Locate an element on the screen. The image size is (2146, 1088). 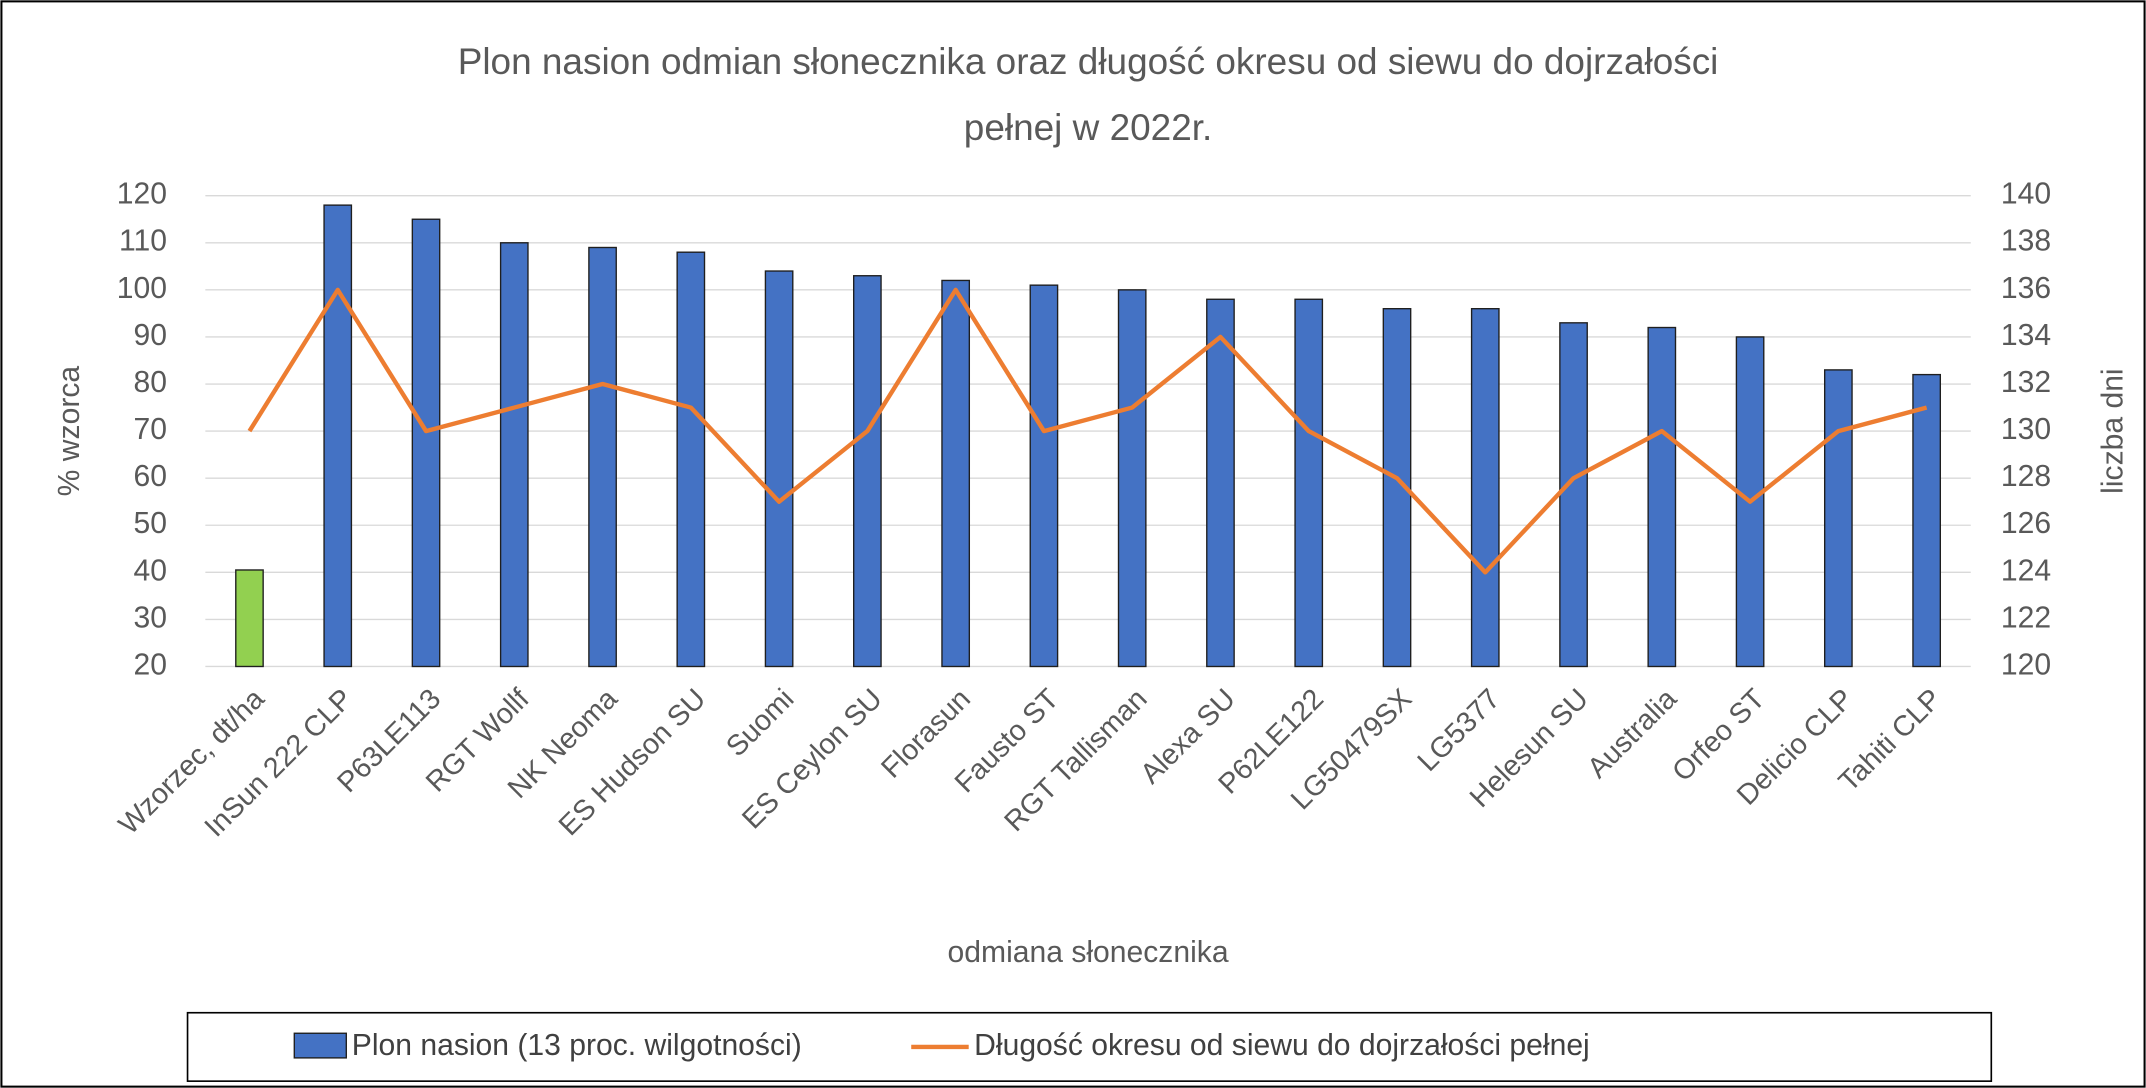
y-tick-label: 70 is located at coordinates (150, 429).